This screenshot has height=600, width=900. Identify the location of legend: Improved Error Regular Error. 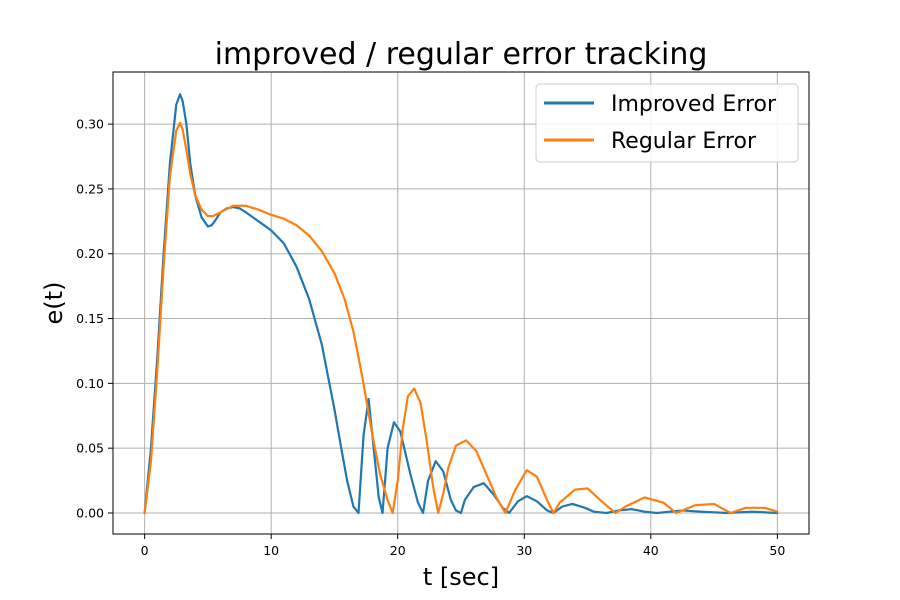
(667, 123).